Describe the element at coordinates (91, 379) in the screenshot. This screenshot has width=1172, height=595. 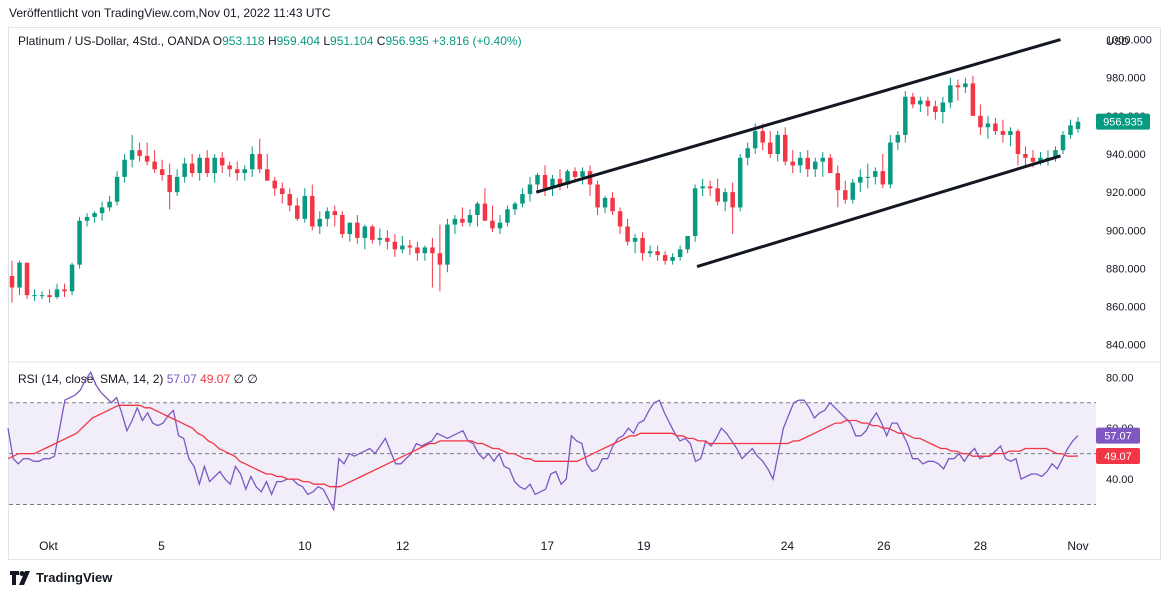
I see `rsi-name: RSI (14, close, SMA, 14, 2)` at that location.